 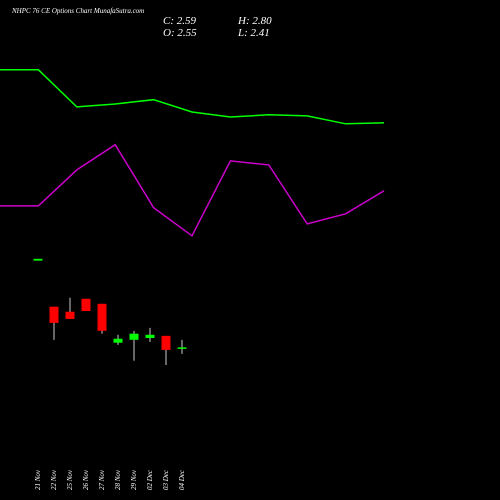 What do you see at coordinates (134, 479) in the screenshot?
I see `x-tick-label: 29 Nov` at bounding box center [134, 479].